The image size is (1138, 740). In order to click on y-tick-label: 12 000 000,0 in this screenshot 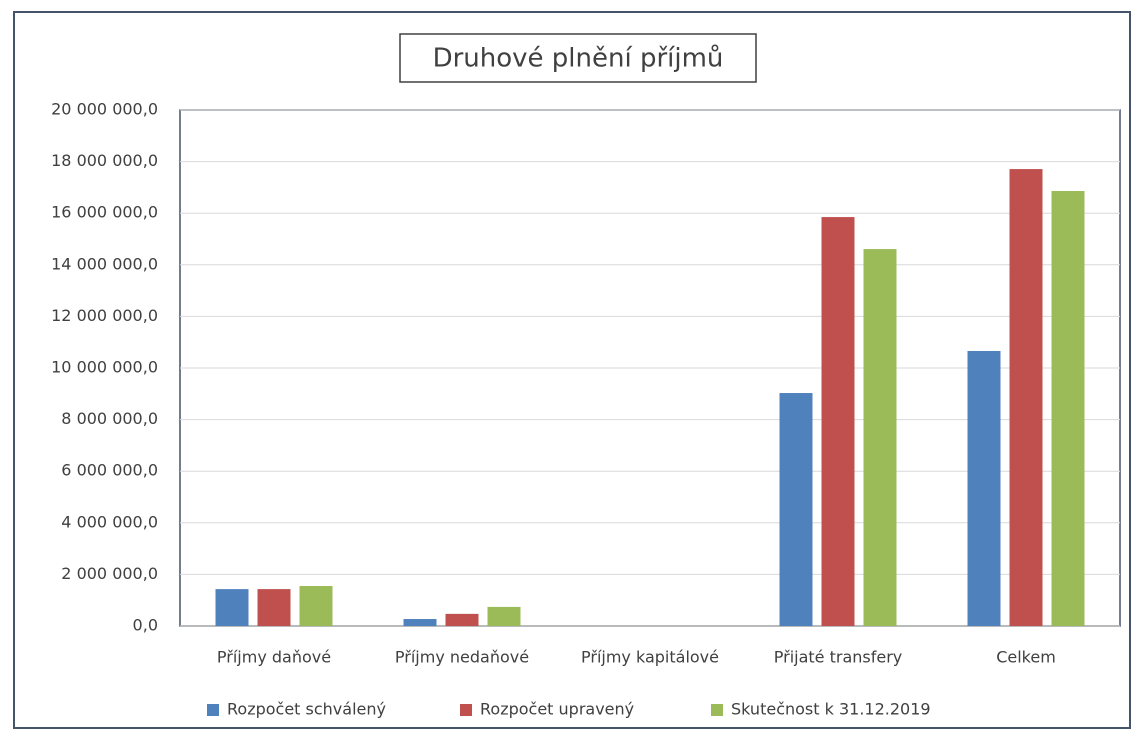, I will do `click(104, 315)`.